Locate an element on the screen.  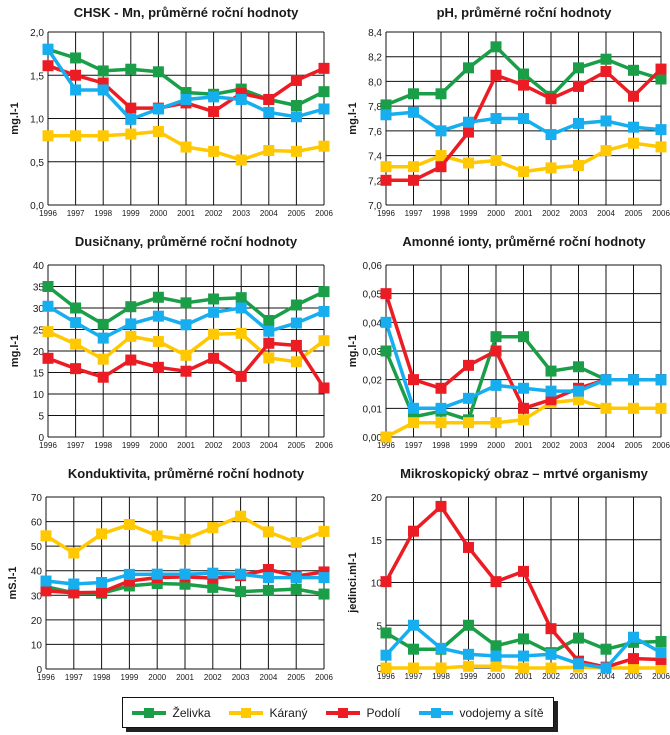
y-tick-label: 0,05 is located at coordinates (373, 295).